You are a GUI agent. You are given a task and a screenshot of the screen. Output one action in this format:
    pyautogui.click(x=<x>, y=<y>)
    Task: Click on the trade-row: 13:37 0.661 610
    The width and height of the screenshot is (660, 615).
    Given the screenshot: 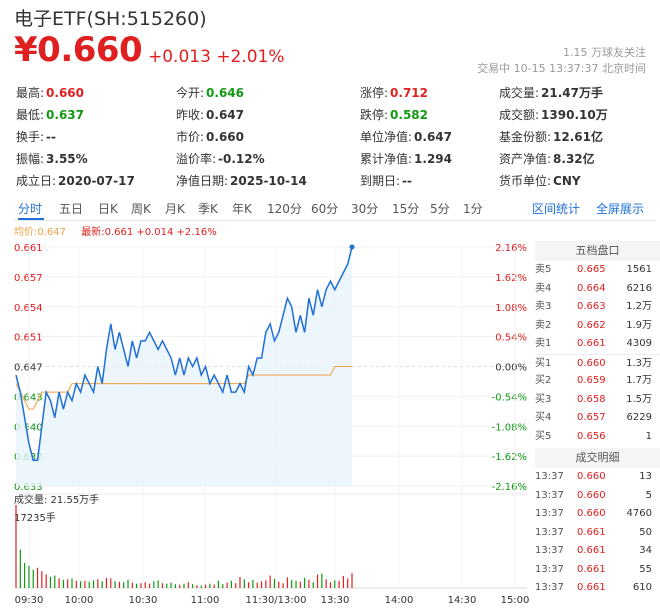 What is the action you would take?
    pyautogui.click(x=597, y=588)
    